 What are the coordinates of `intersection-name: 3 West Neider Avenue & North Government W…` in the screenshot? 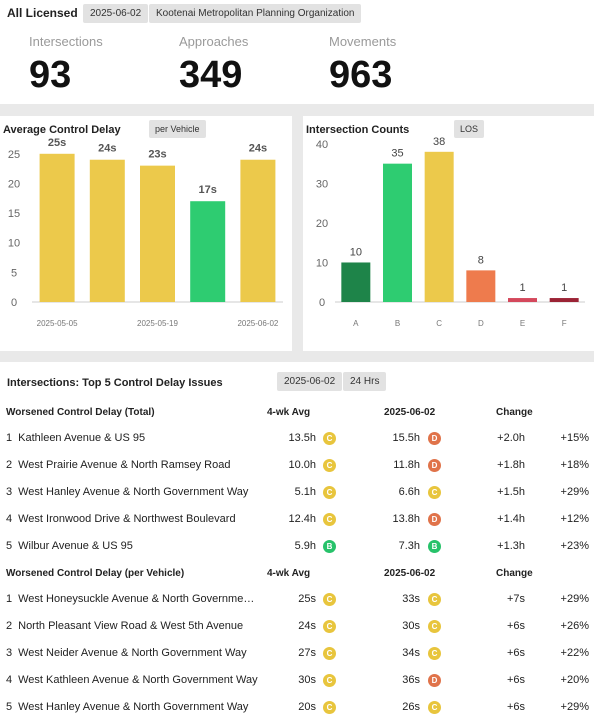 It's located at (132, 653).